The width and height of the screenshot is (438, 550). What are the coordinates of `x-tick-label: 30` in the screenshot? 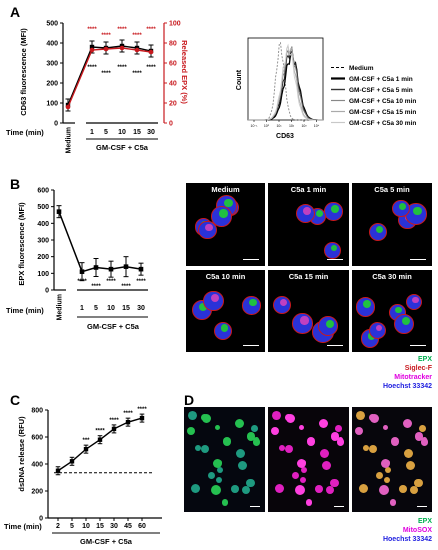 It's located at (114, 526).